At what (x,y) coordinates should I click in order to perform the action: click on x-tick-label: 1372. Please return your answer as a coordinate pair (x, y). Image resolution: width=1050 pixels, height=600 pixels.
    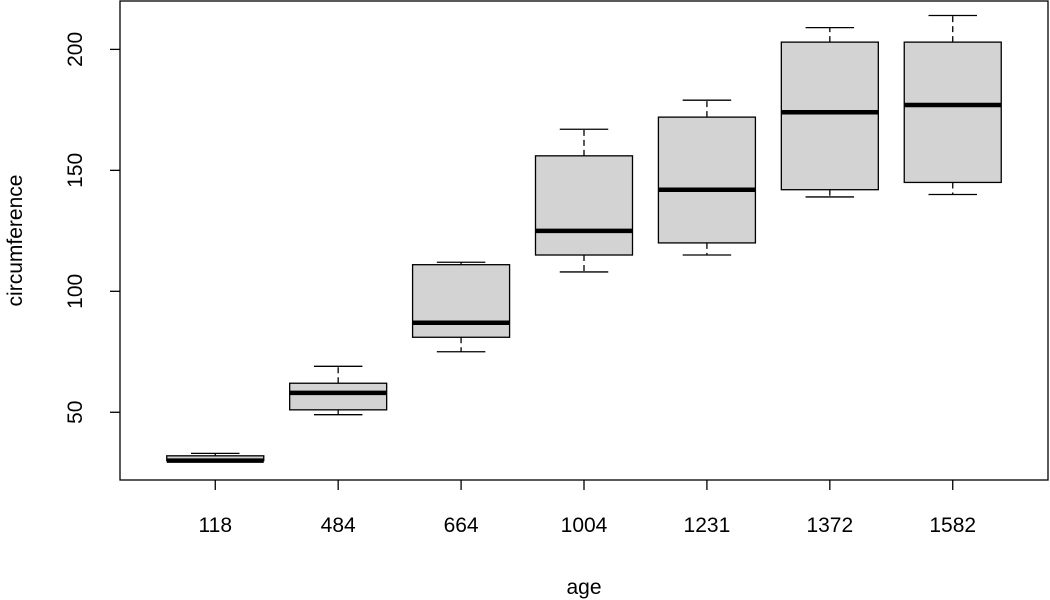
    Looking at the image, I should click on (829, 525).